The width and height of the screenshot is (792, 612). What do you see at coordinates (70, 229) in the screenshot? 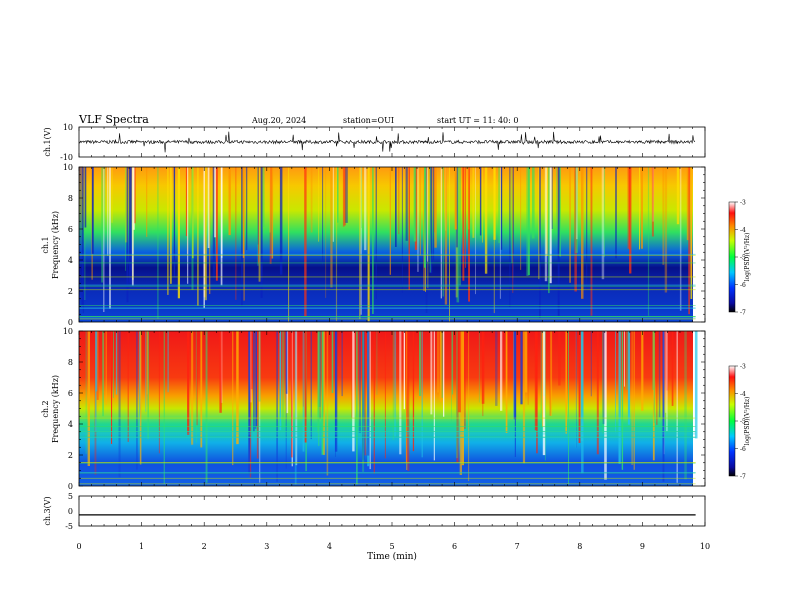
I see `ch1-spectrogram-tick-label: 6` at bounding box center [70, 229].